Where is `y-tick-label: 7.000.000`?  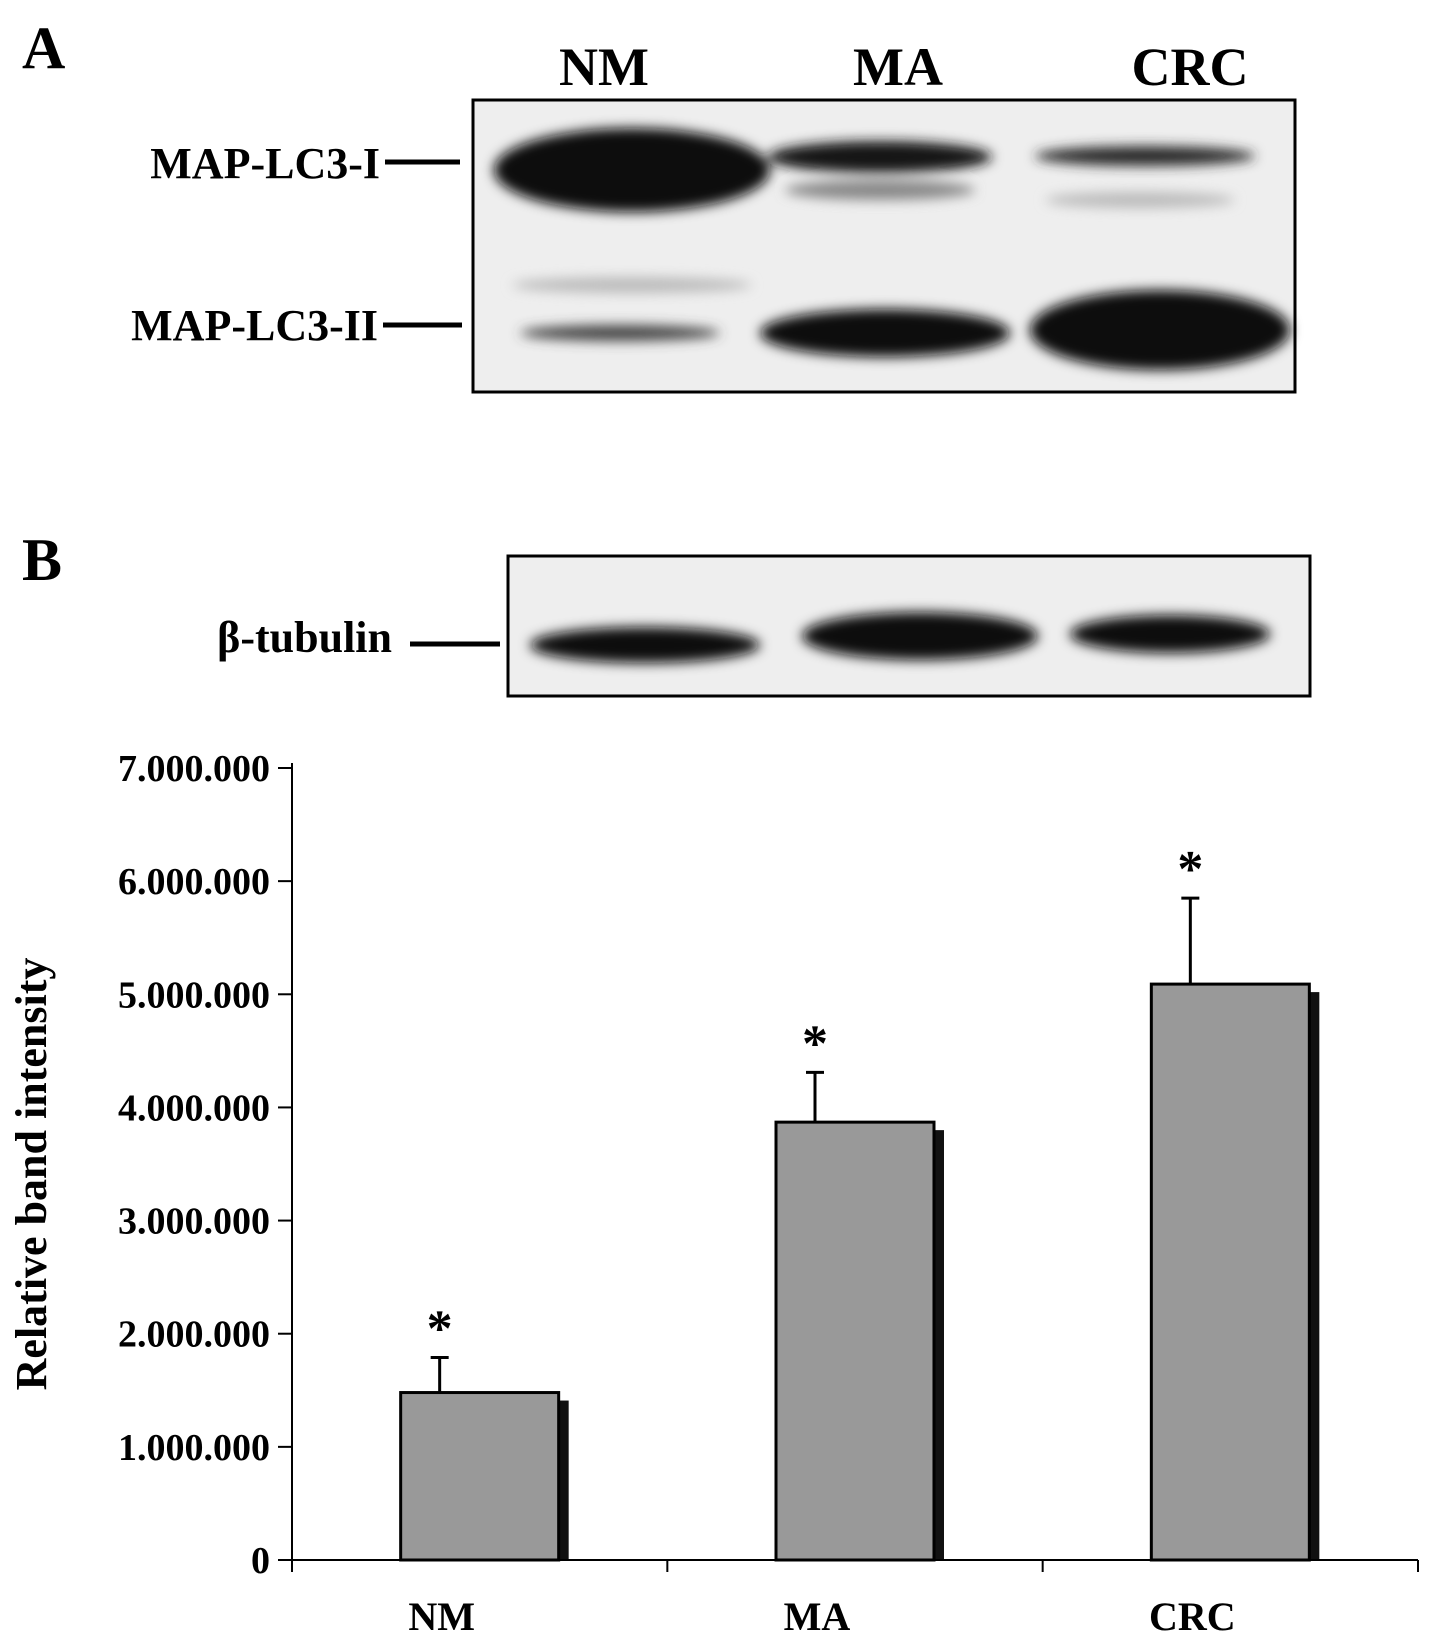
y-tick-label: 7.000.000 is located at coordinates (194, 769).